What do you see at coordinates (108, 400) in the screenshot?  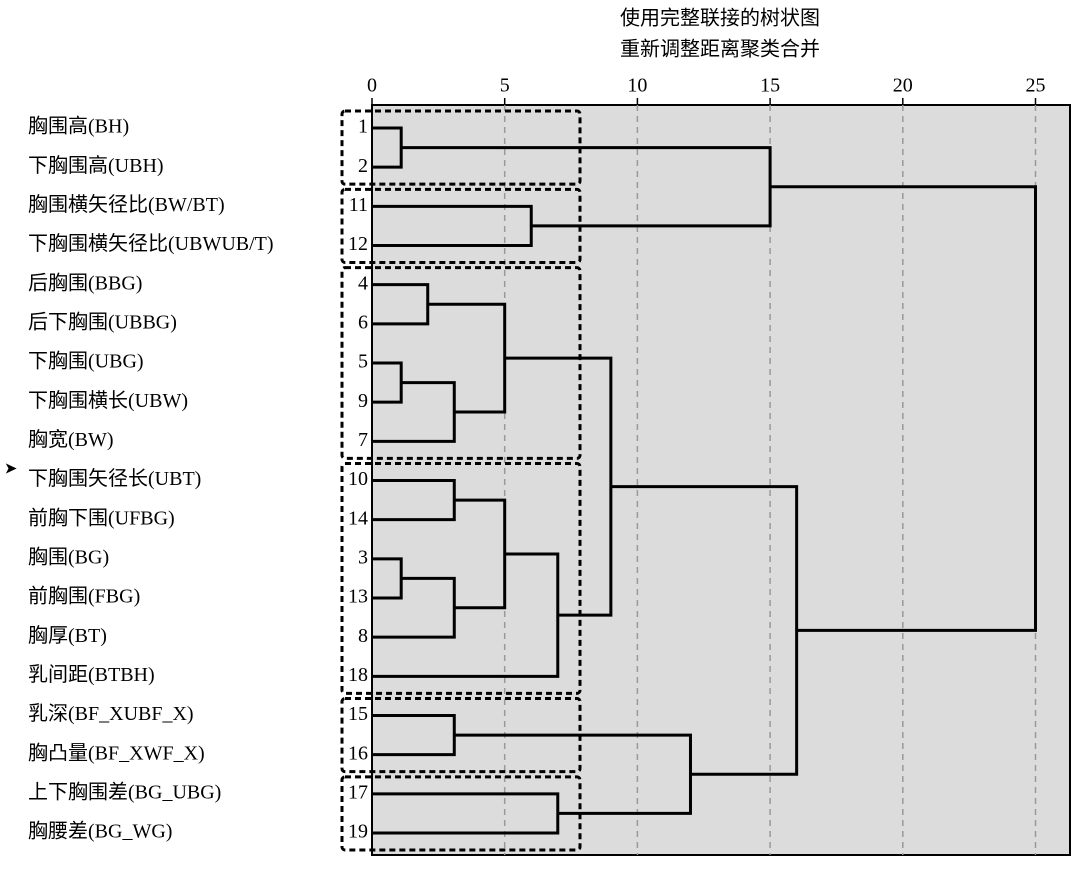 I see `leaf-label: 下胸围横长(UBW)` at bounding box center [108, 400].